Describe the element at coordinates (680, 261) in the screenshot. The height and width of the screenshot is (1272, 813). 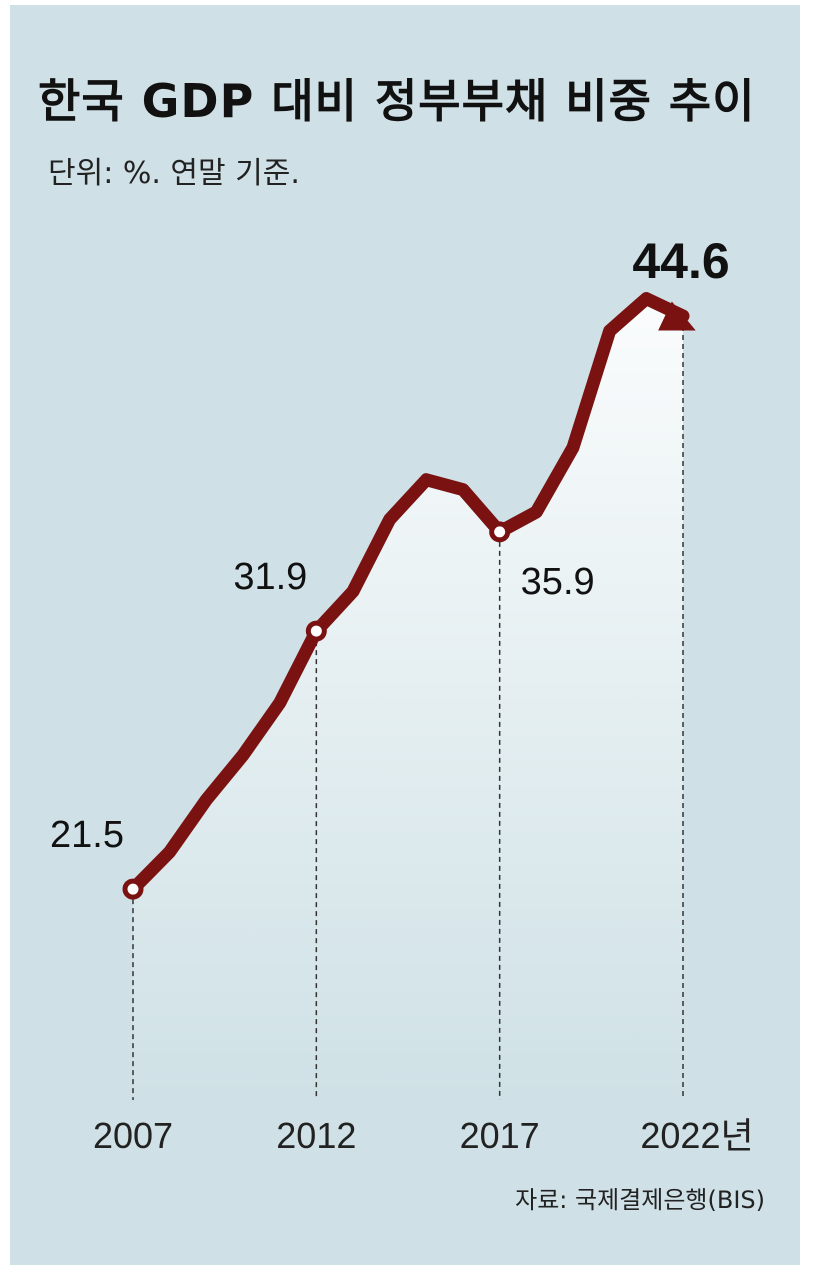
I see `value-label: 44.6` at that location.